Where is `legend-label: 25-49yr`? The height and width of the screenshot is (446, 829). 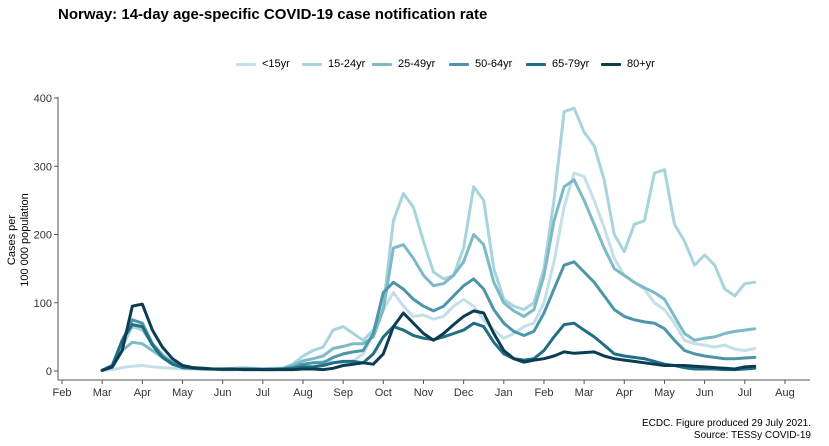
legend-label: 25-49yr is located at coordinates (417, 64).